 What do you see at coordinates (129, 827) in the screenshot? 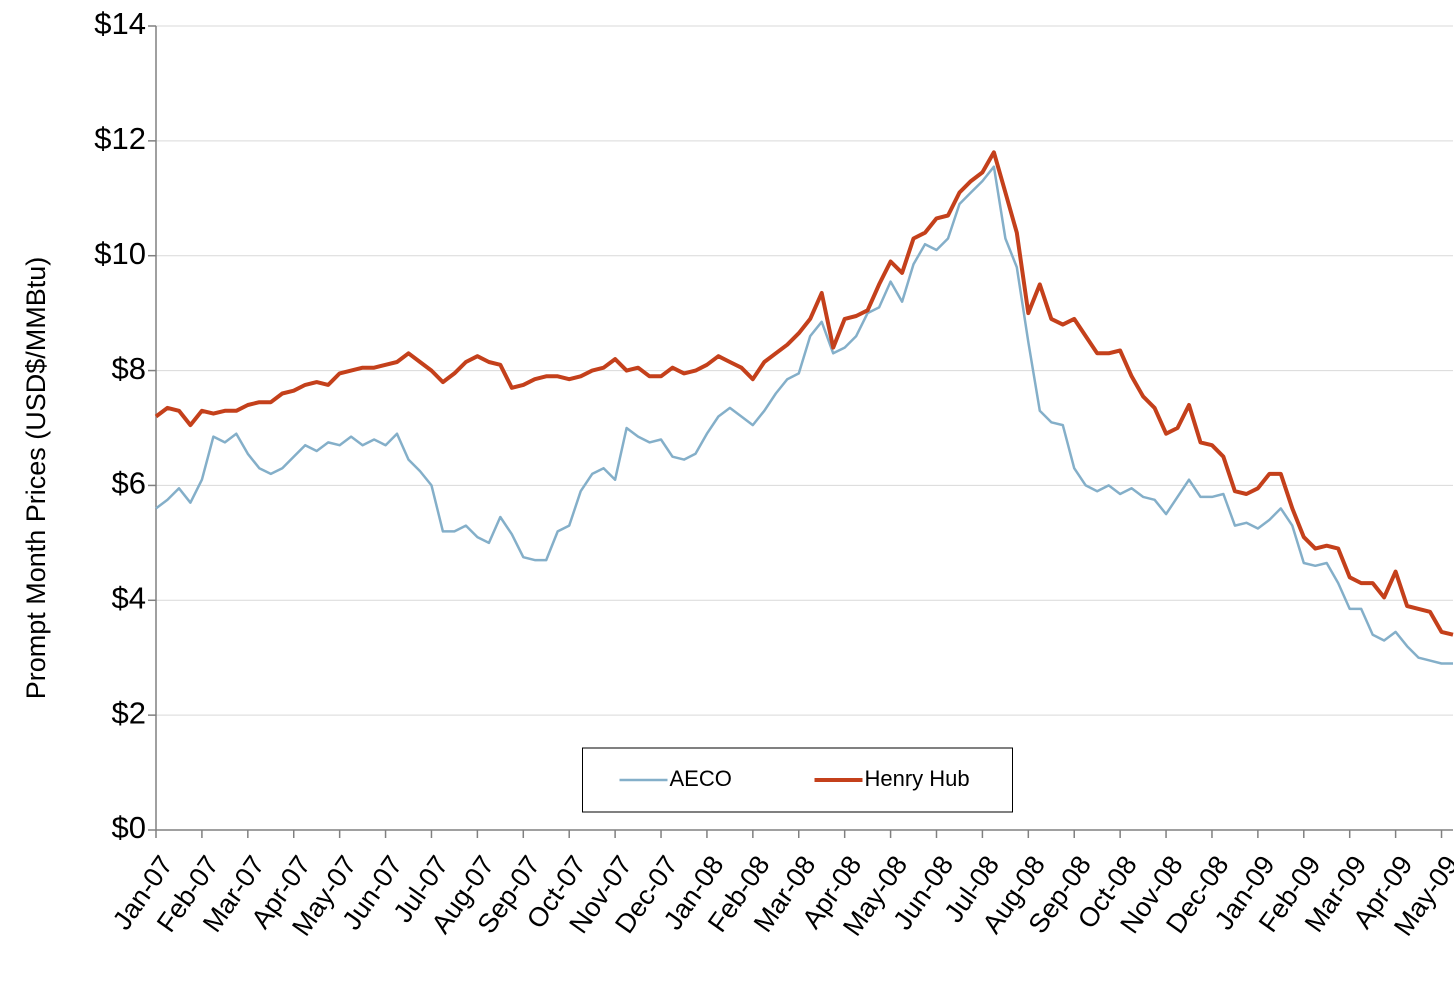
I see `y-tick-label: $0` at bounding box center [129, 827].